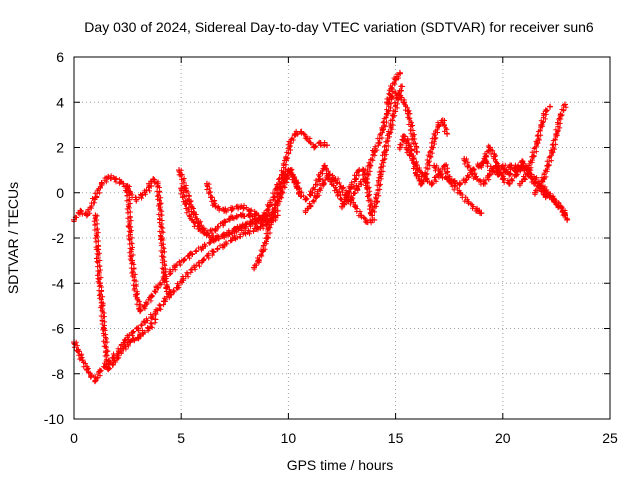 The height and width of the screenshot is (480, 640). What do you see at coordinates (60, 193) in the screenshot?
I see `y-tick-label: 0` at bounding box center [60, 193].